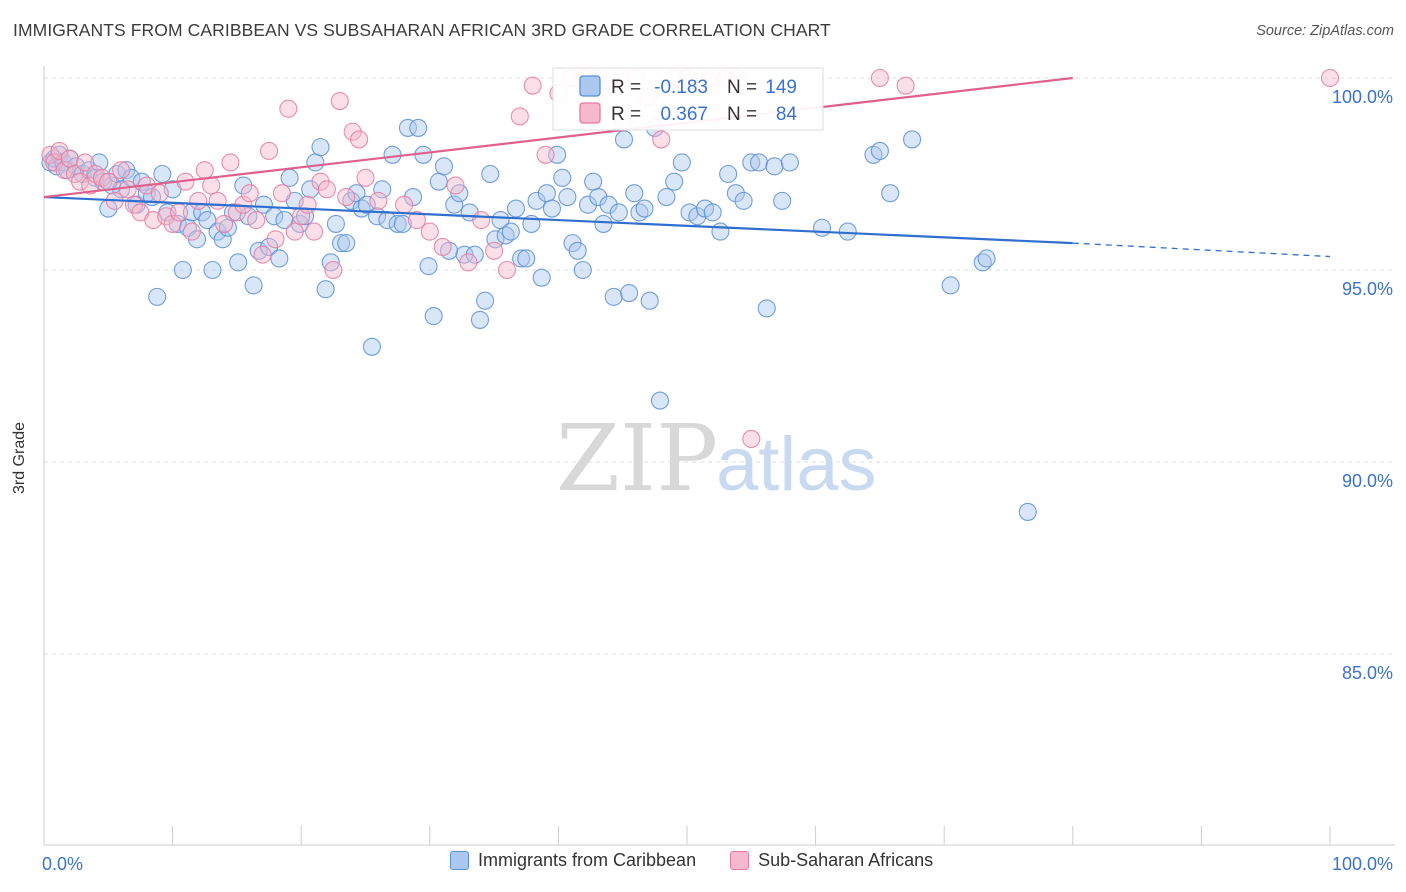  Describe the element at coordinates (688, 99) in the screenshot. I see `stats-legend-box: R = -0.183 N = 149 R = 0.367 N = 84` at that location.